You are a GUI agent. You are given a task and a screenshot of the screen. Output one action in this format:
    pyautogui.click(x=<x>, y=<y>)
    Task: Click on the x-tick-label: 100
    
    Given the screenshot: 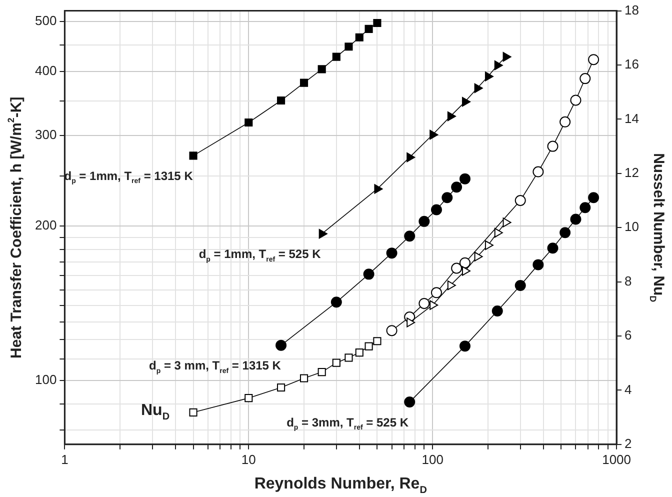 What is the action you would take?
    pyautogui.click(x=433, y=459)
    